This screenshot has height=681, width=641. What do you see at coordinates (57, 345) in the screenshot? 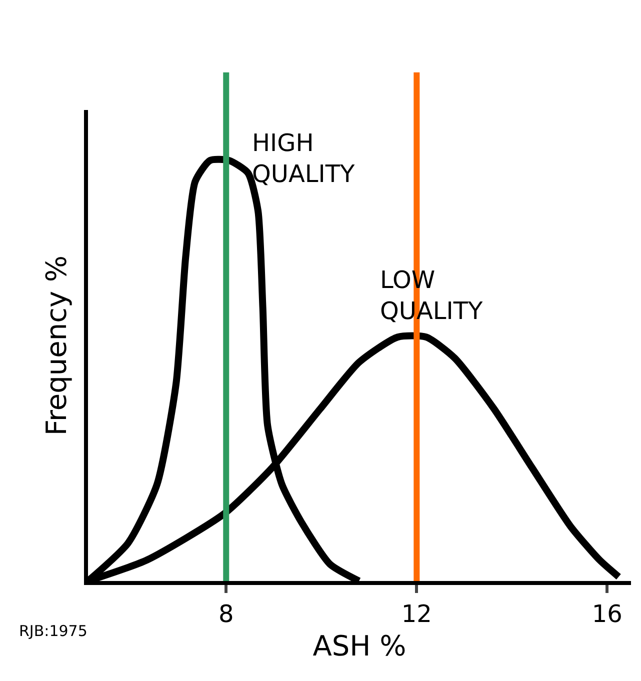
I see `y-axis-title: Frequency %` at bounding box center [57, 345].